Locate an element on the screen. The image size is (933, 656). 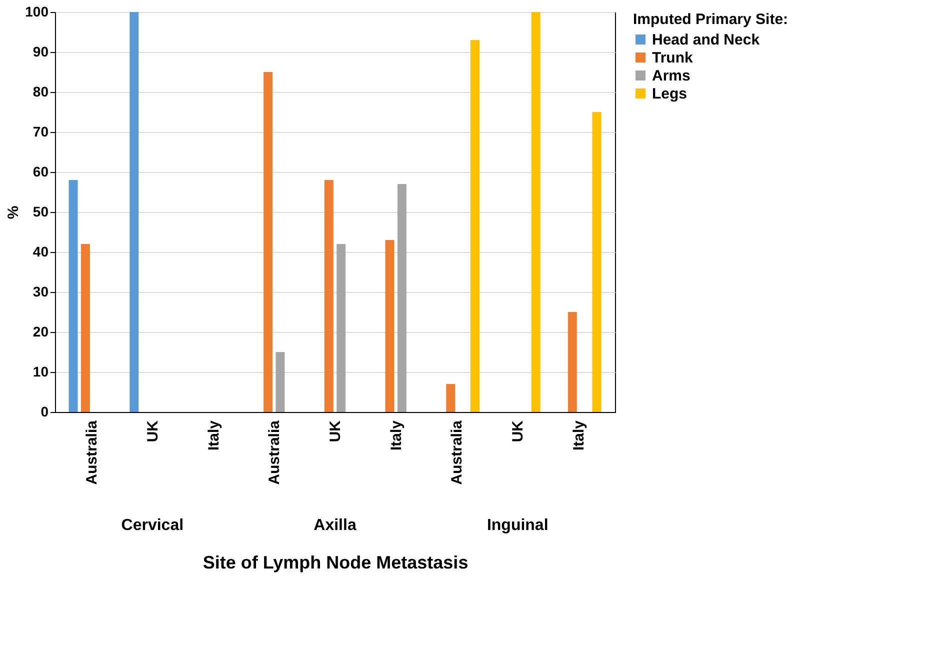
y-tick-label: 60 is located at coordinates (40, 172).